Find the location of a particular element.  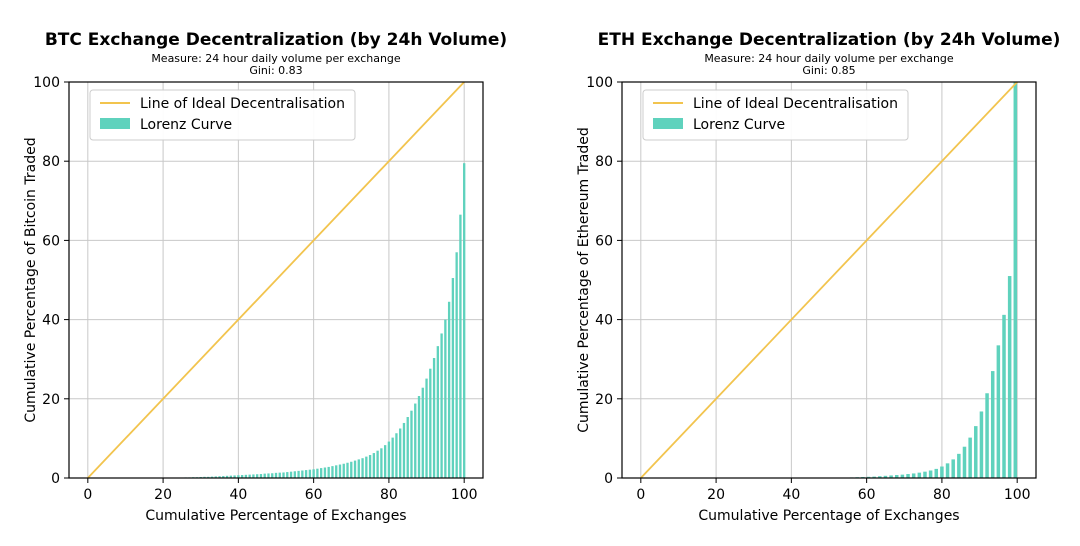

y-axis-label: Cumulative Percentage of Ethereum Traded is located at coordinates (584, 280).